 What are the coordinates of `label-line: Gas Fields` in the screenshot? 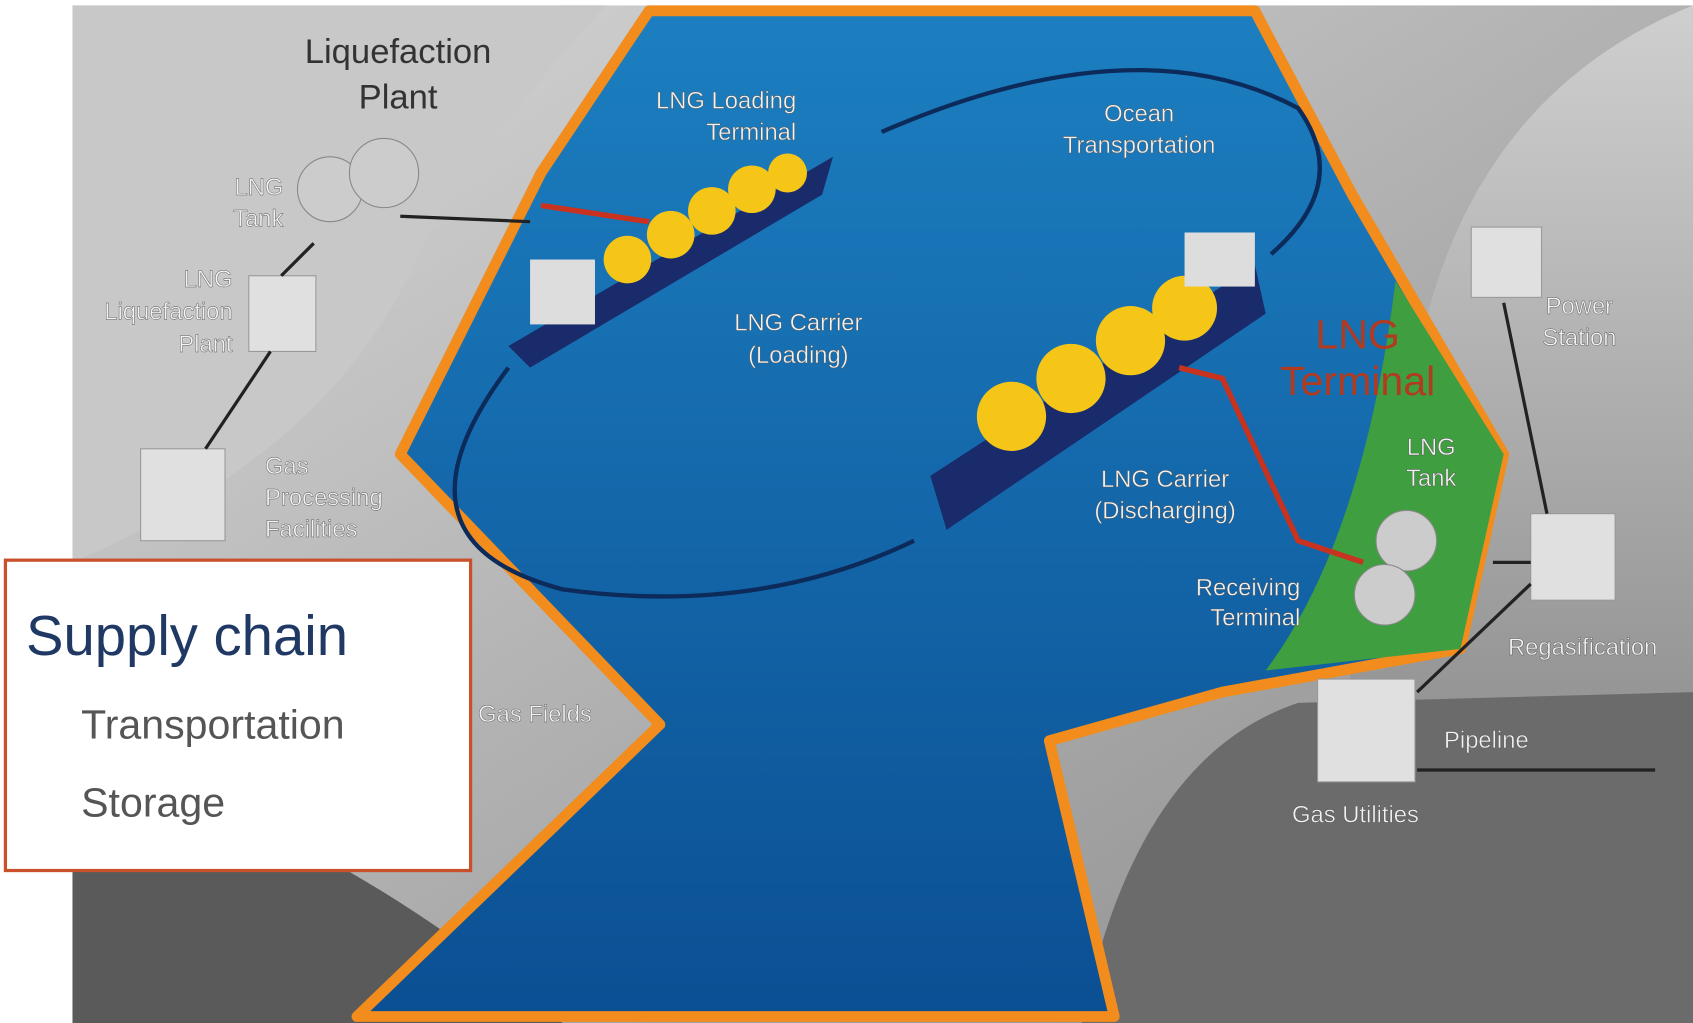 It's located at (535, 714).